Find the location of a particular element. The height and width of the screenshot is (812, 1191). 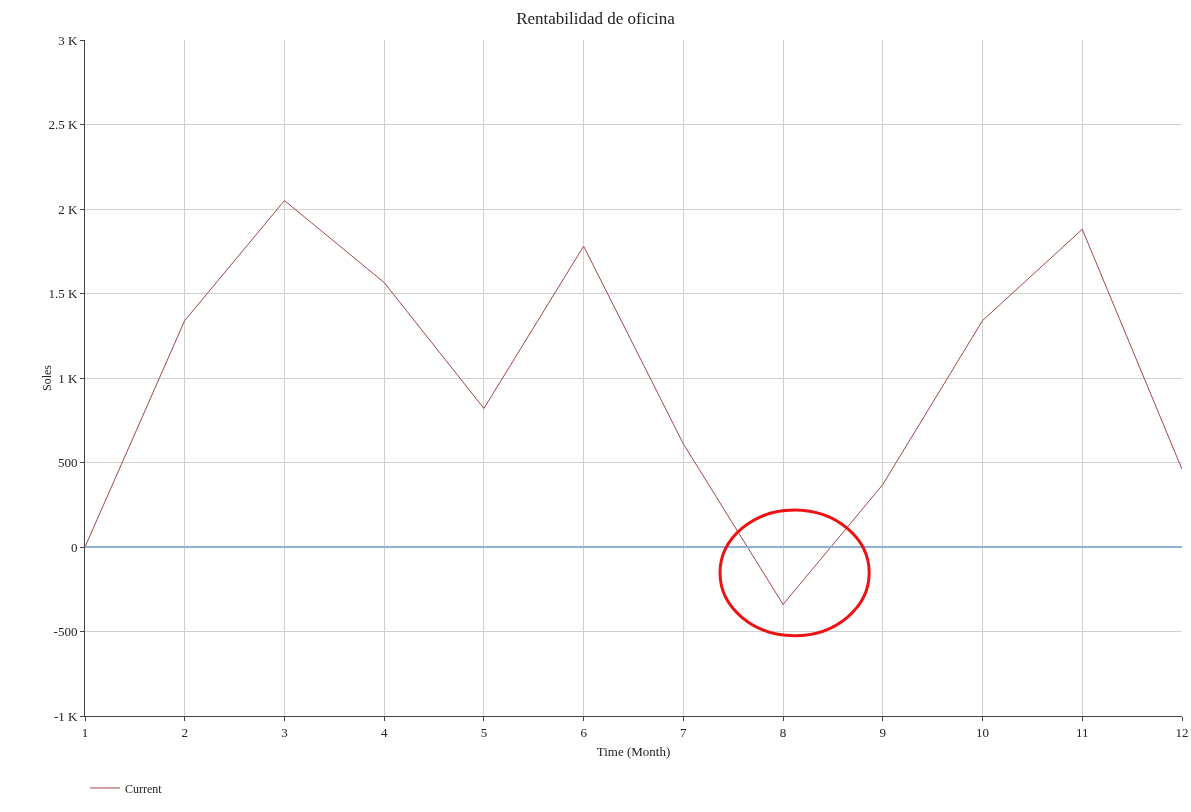

y-tick-label: -1 K is located at coordinates (66, 716).